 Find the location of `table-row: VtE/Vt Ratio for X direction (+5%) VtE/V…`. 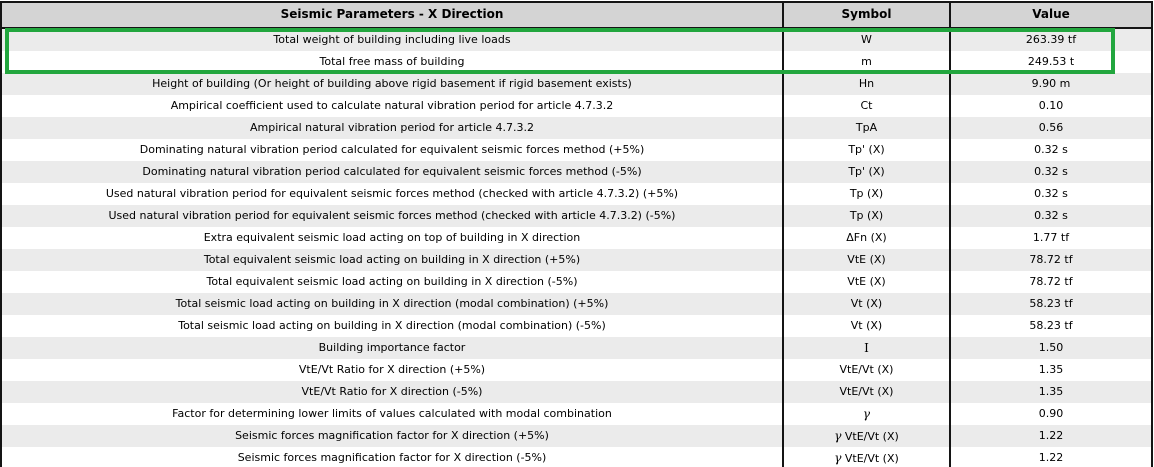

table-row: VtE/Vt Ratio for X direction (+5%) VtE/V… is located at coordinates (576, 370).